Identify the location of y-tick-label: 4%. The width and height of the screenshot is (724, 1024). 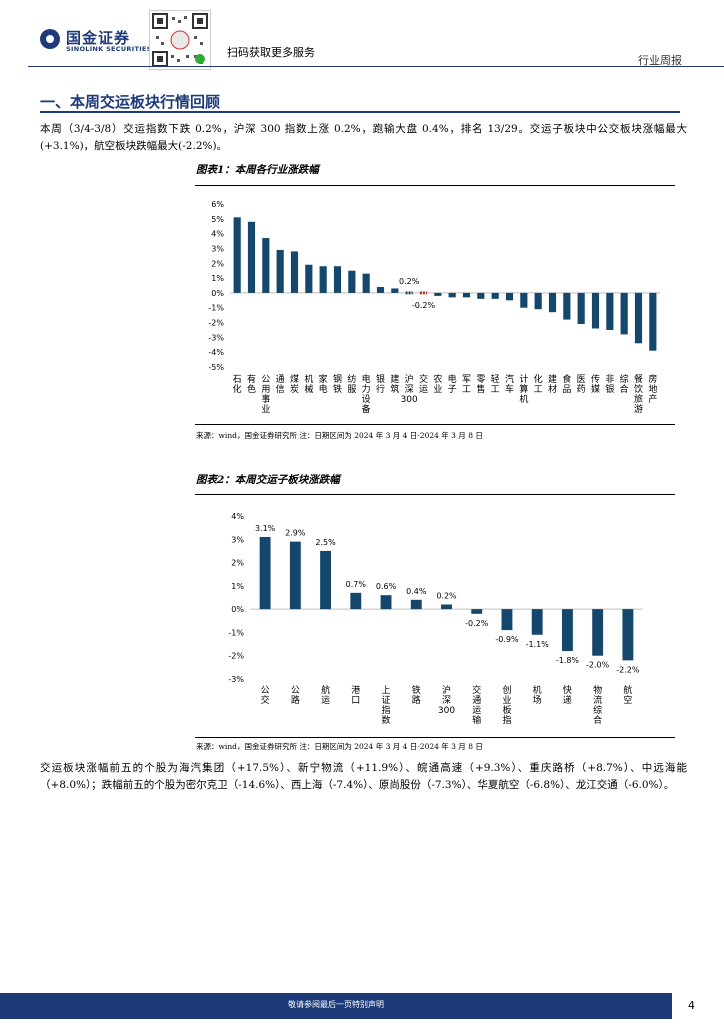
(237, 516).